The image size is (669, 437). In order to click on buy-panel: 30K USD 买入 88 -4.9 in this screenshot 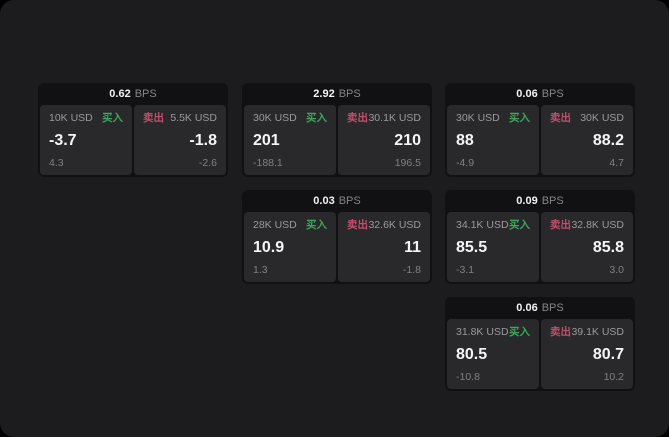, I will do `click(493, 140)`.